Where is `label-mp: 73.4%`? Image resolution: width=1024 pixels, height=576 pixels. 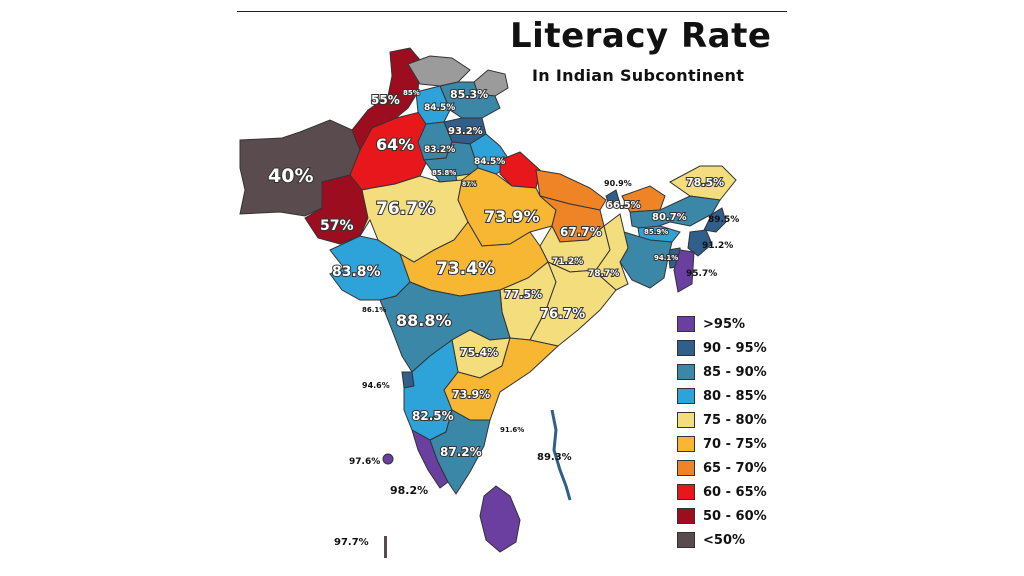
label-mp: 73.4% is located at coordinates (465, 269).